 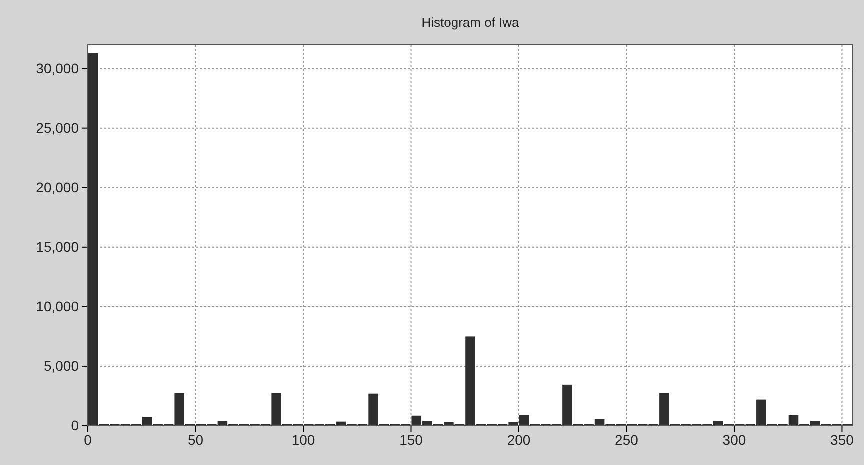 What do you see at coordinates (58, 246) in the screenshot?
I see `y-tick-label: 15,000` at bounding box center [58, 246].